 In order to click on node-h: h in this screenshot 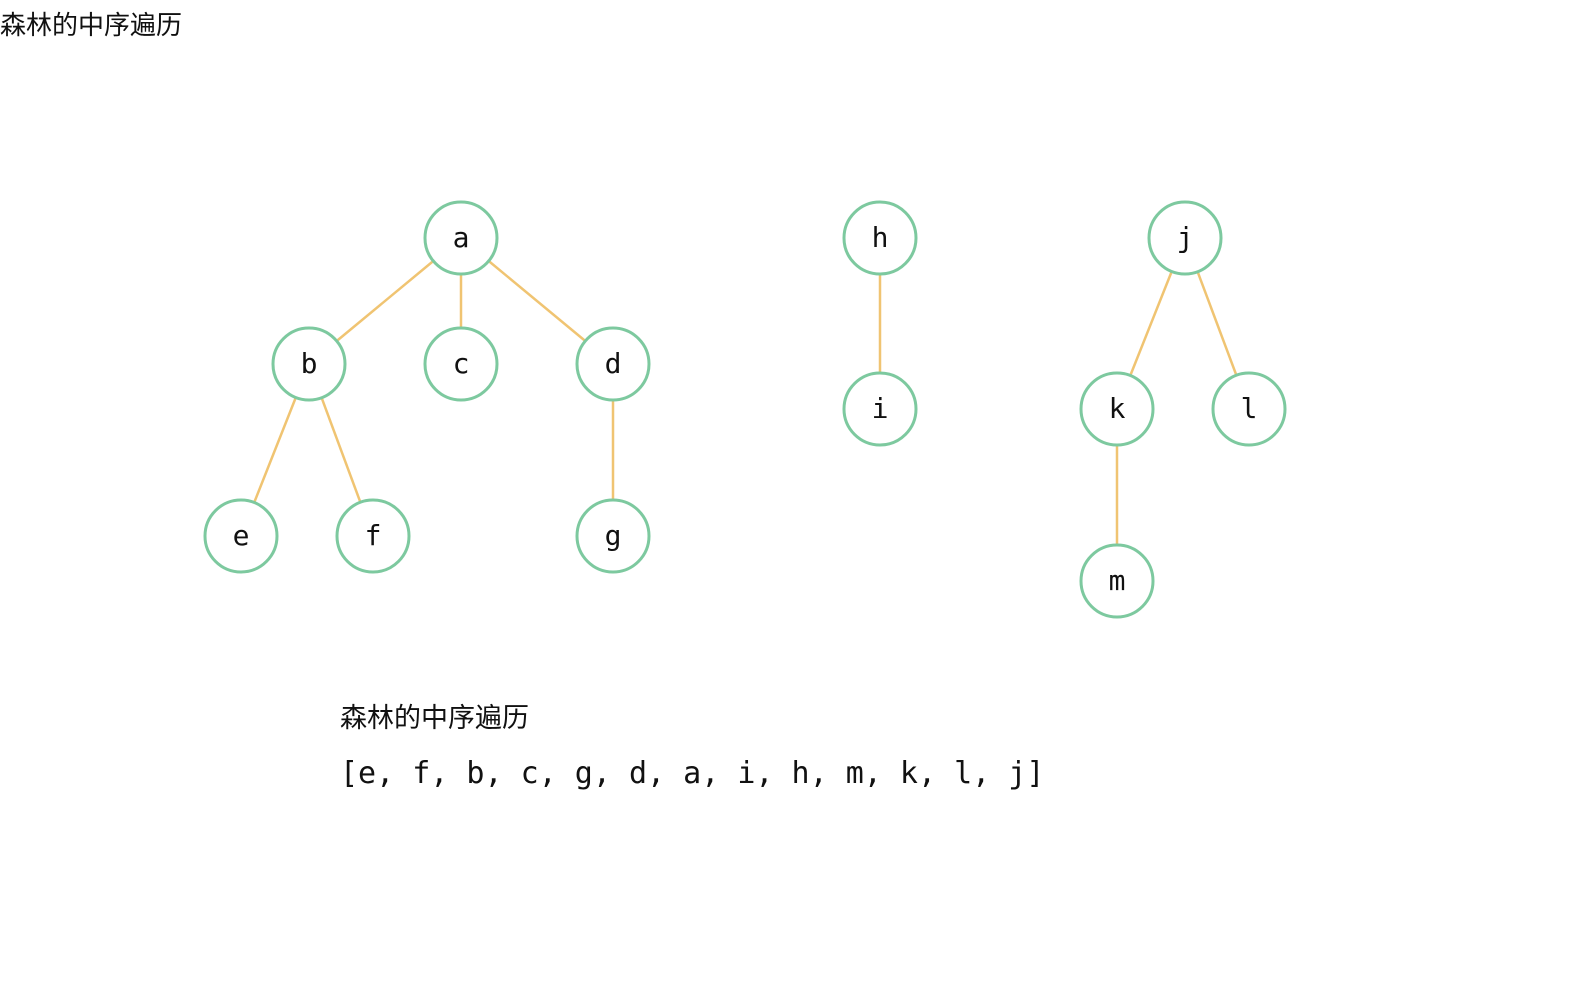, I will do `click(880, 238)`.